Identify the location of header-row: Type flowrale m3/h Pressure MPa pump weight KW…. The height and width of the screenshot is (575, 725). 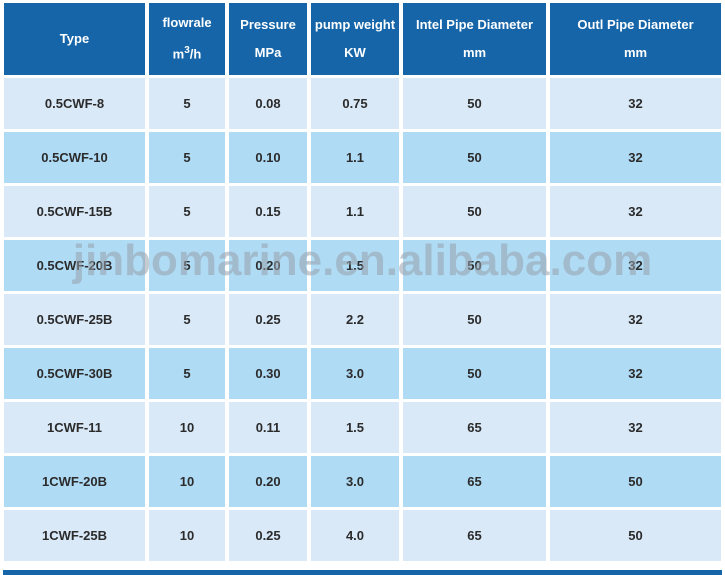
(362, 39).